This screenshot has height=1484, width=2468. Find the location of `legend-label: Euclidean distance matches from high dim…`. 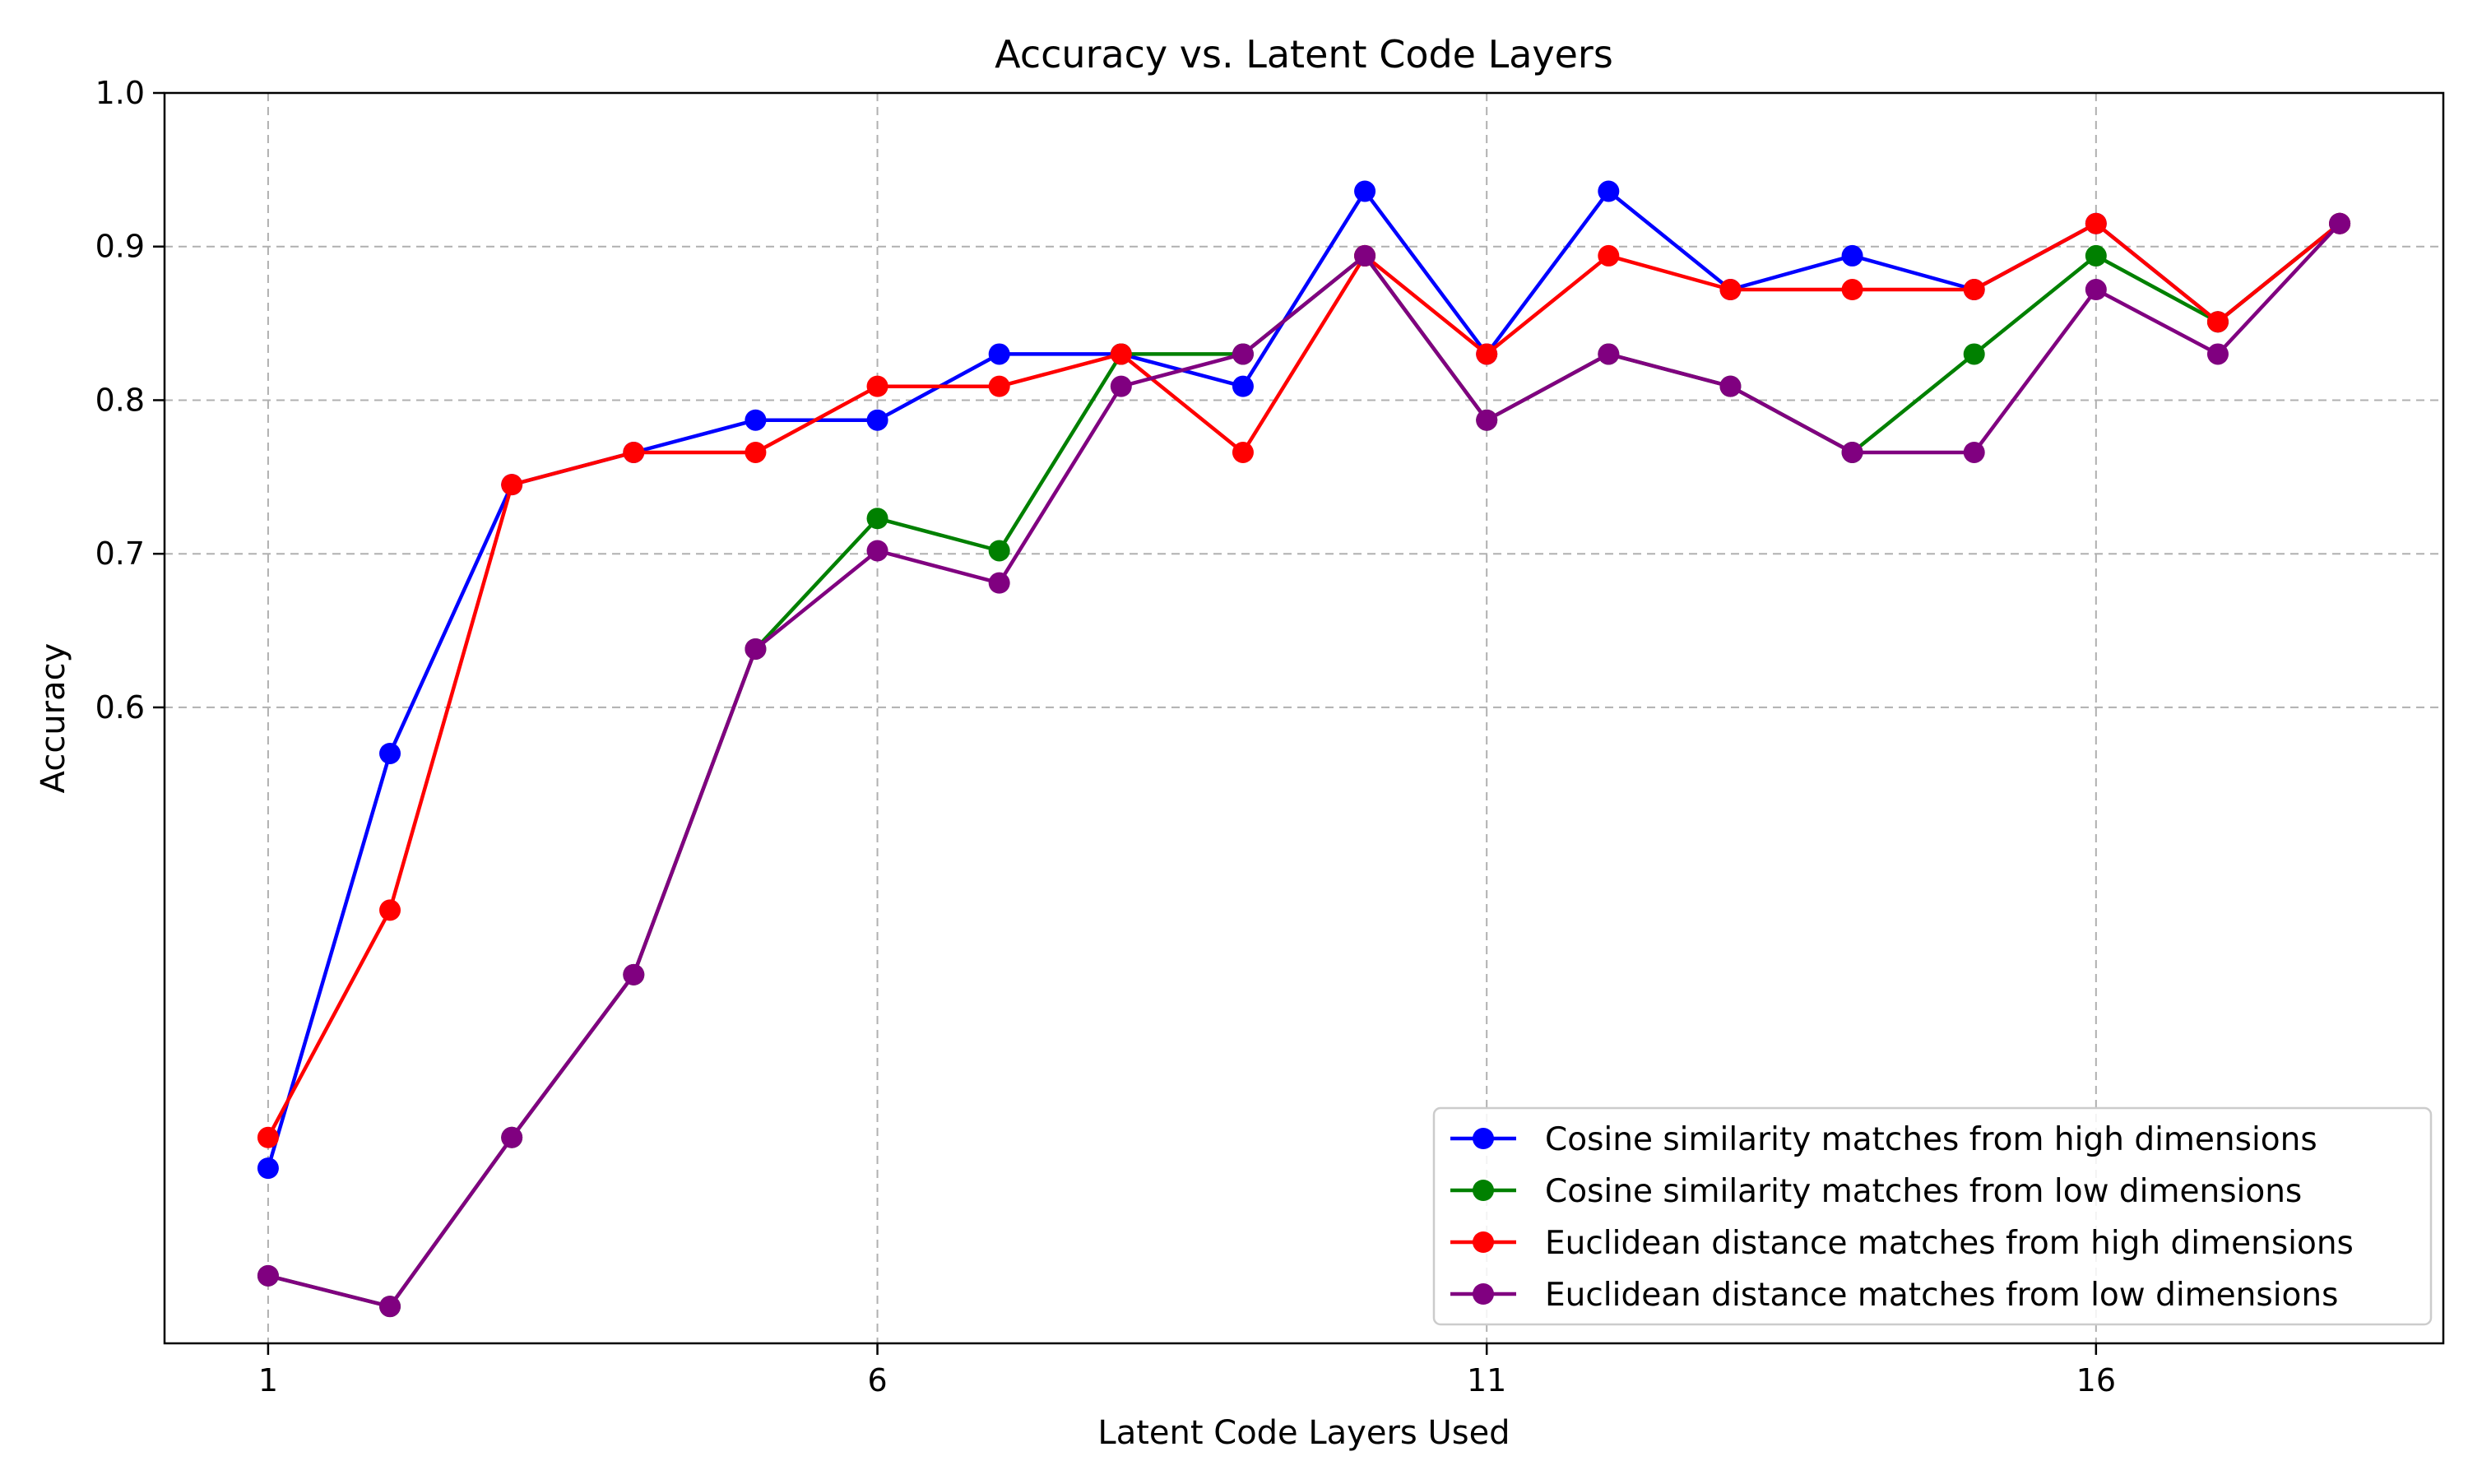

legend-label: Euclidean distance matches from high dim… is located at coordinates (1949, 1243).